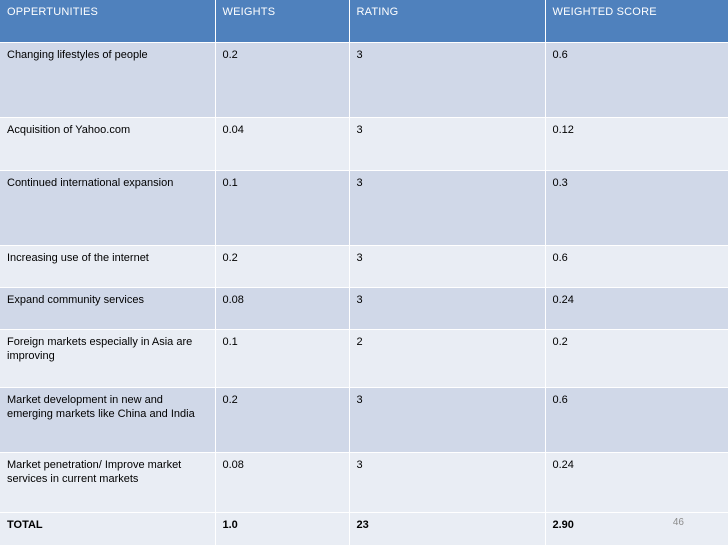 The width and height of the screenshot is (728, 546). Describe the element at coordinates (108, 266) in the screenshot. I see `opportunity-cell: Increasing use of the internet` at that location.